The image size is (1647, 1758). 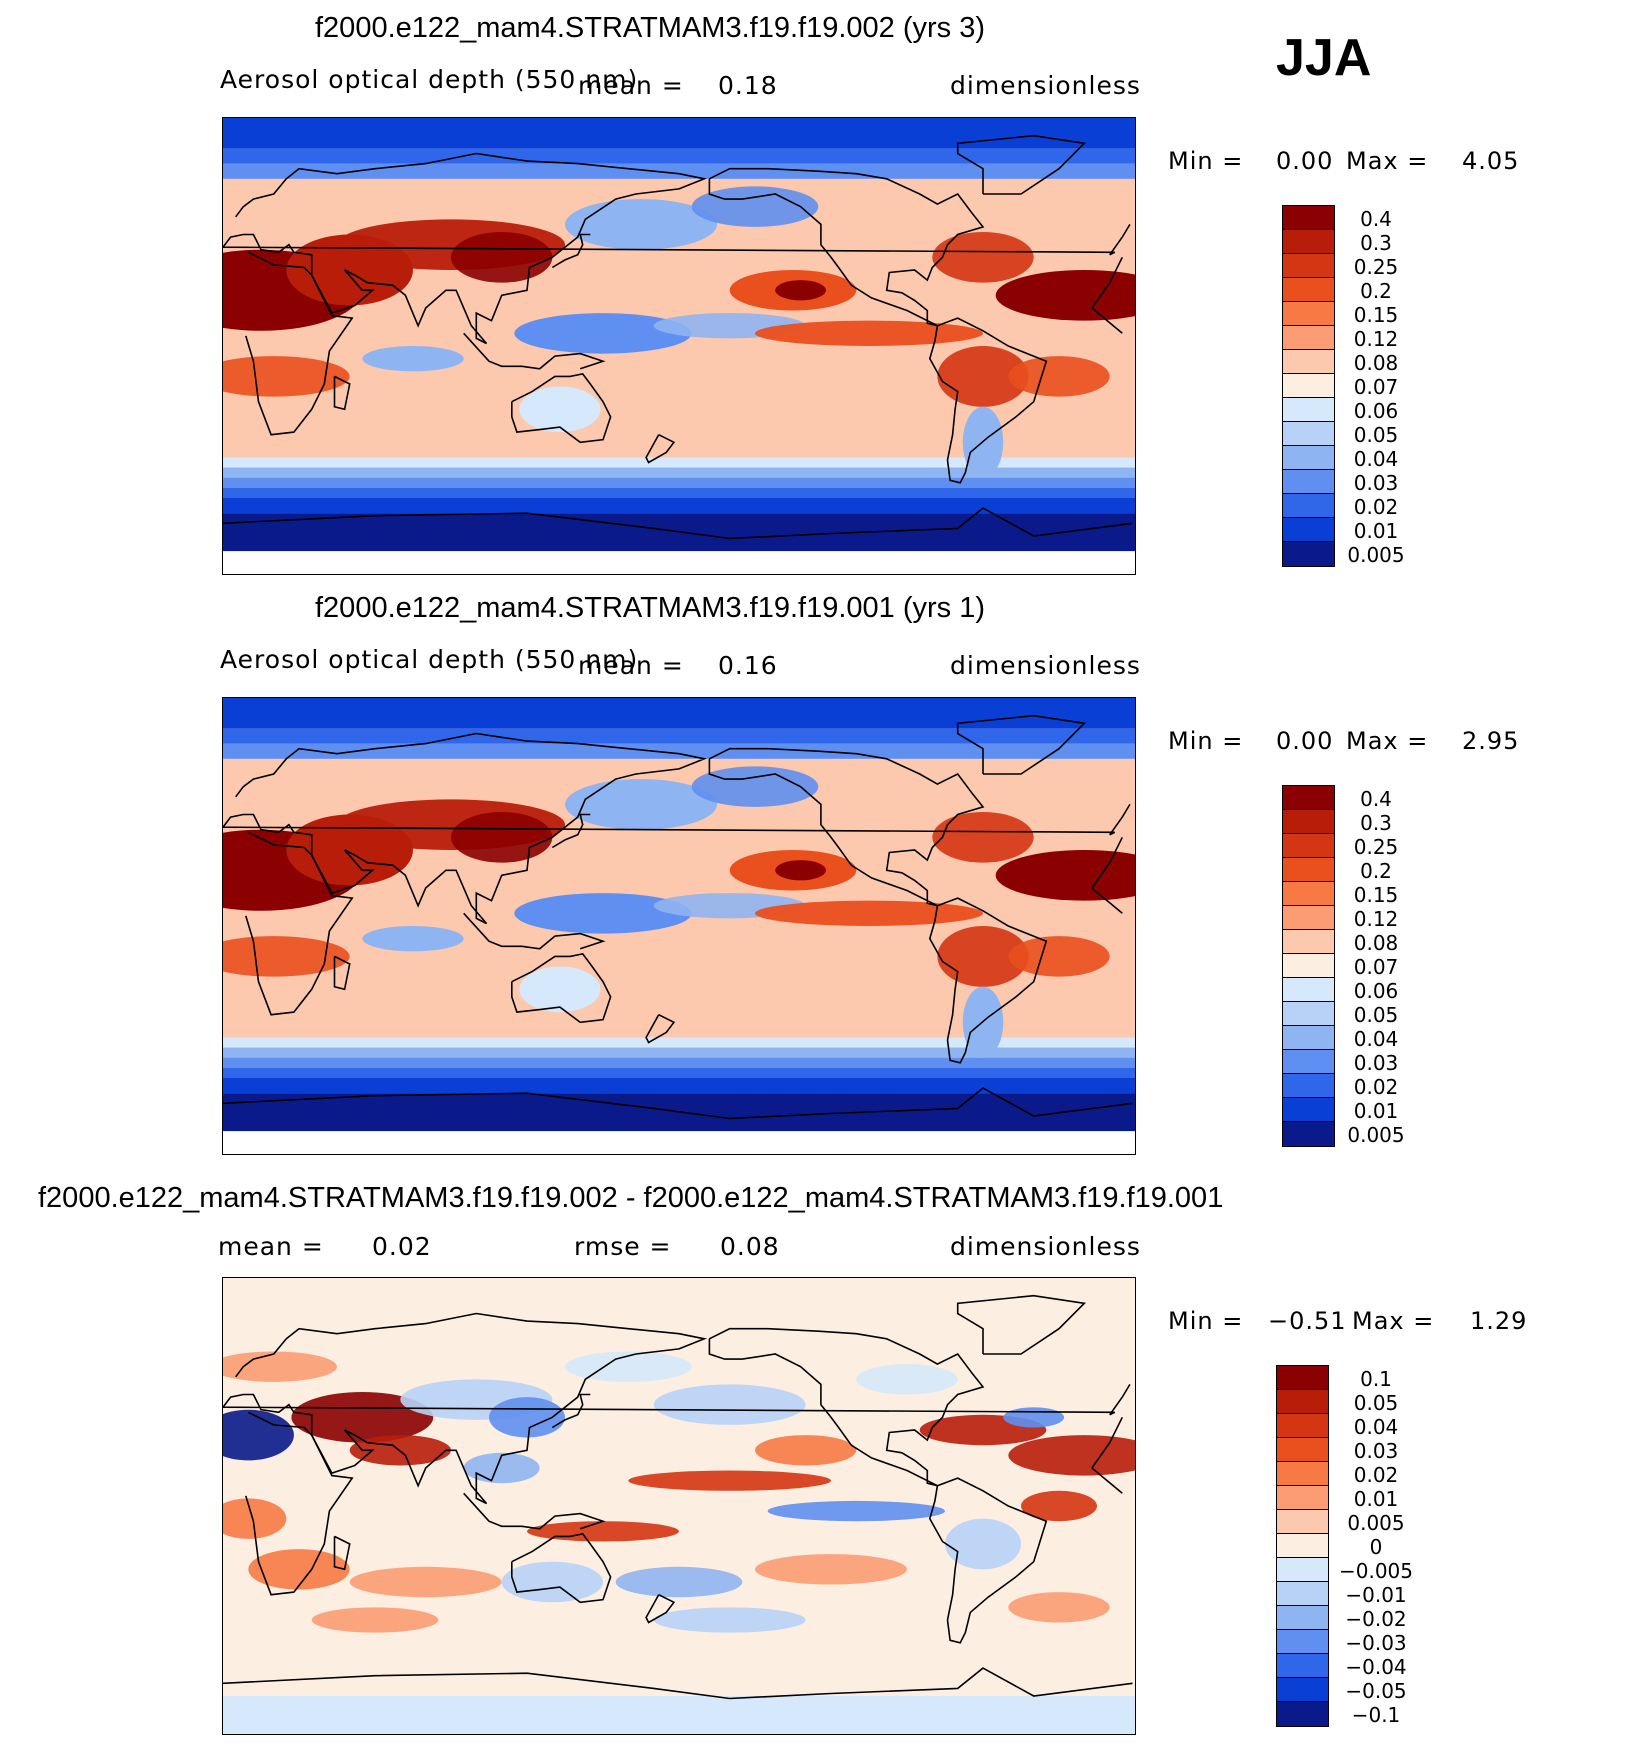 What do you see at coordinates (1376, 895) in the screenshot?
I see `colorbar-tick-label: 0.15` at bounding box center [1376, 895].